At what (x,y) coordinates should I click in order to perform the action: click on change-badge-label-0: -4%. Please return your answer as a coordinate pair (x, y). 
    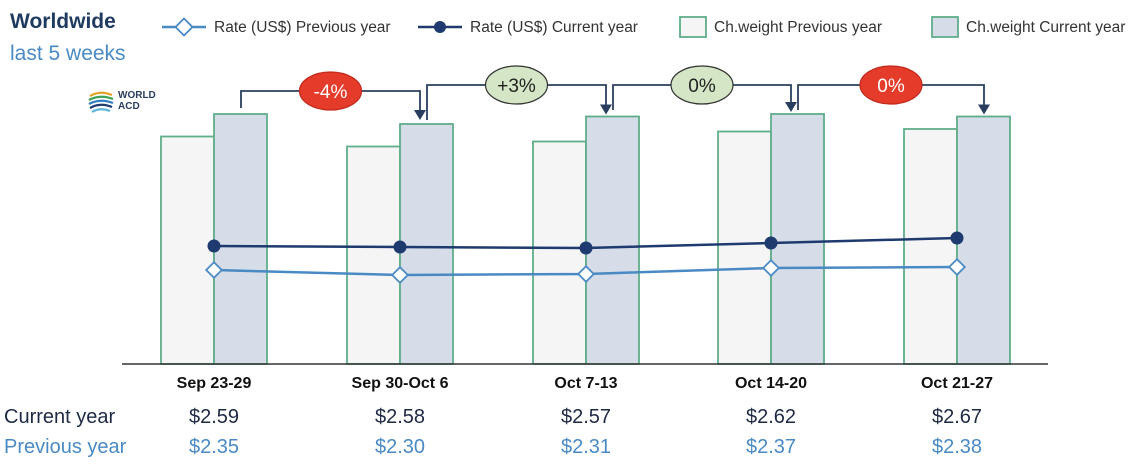
    Looking at the image, I should click on (331, 92).